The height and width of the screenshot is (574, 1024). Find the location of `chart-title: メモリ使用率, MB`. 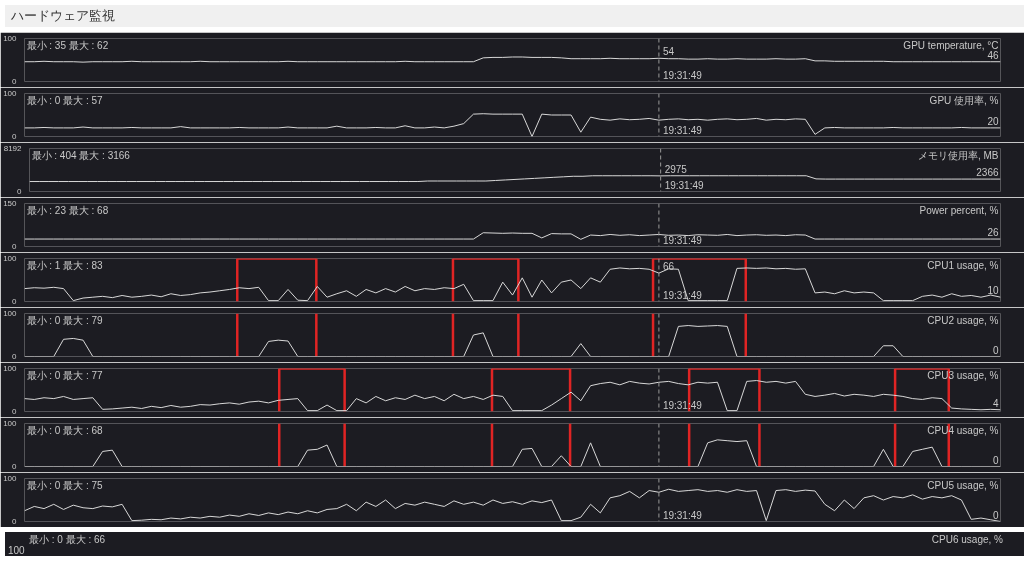

chart-title: メモリ使用率, MB is located at coordinates (958, 155).